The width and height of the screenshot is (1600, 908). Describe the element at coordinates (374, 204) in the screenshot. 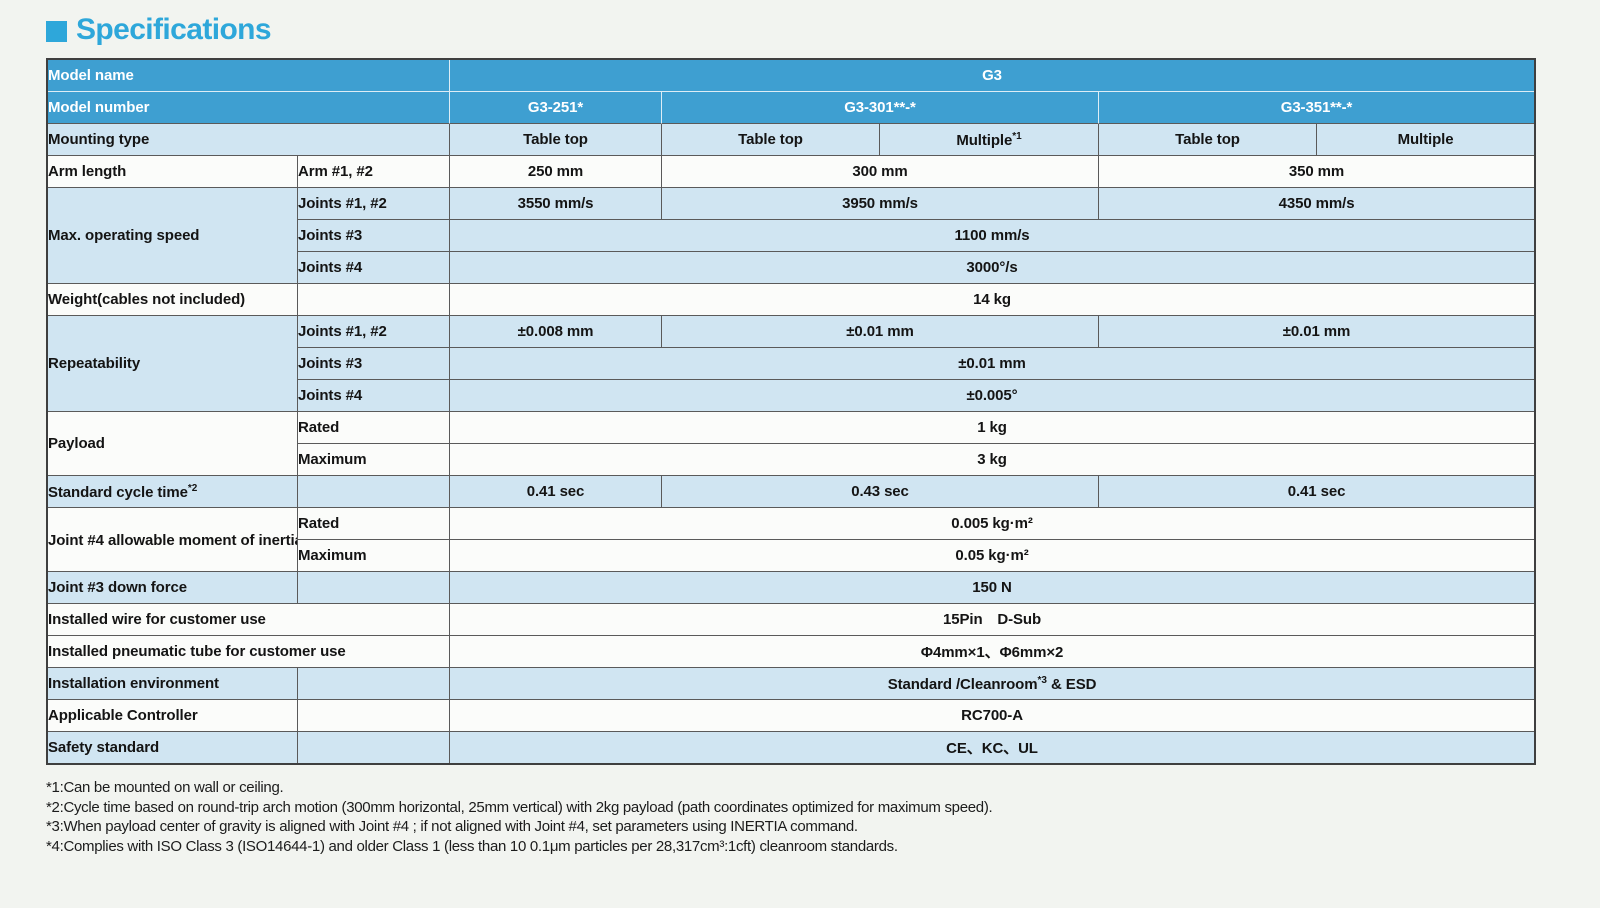

I see `max-speed-sub-j12: Joints #1, #2` at that location.